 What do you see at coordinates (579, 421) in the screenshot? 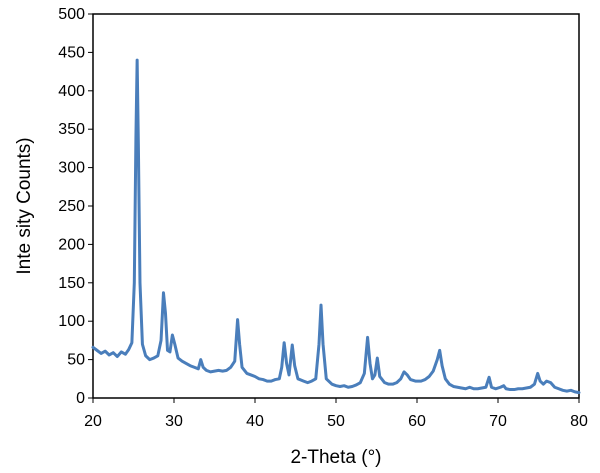
I see `x-tick-label: 80` at bounding box center [579, 421].